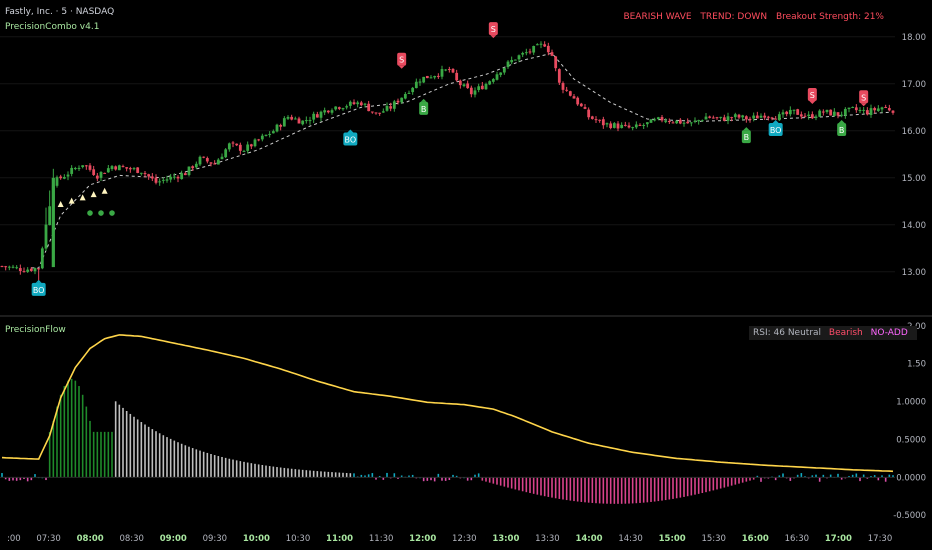 The height and width of the screenshot is (550, 932). I want to click on time-tick-label: 15:00, so click(672, 539).